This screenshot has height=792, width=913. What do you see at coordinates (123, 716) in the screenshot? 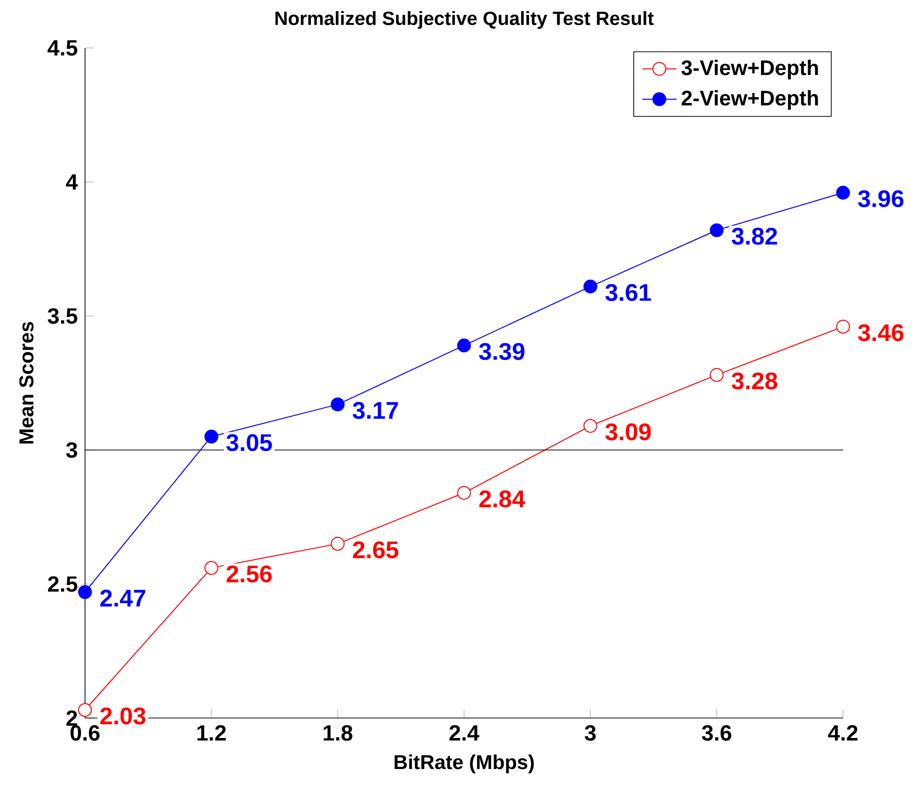
I see `data-label: 2.03` at bounding box center [123, 716].